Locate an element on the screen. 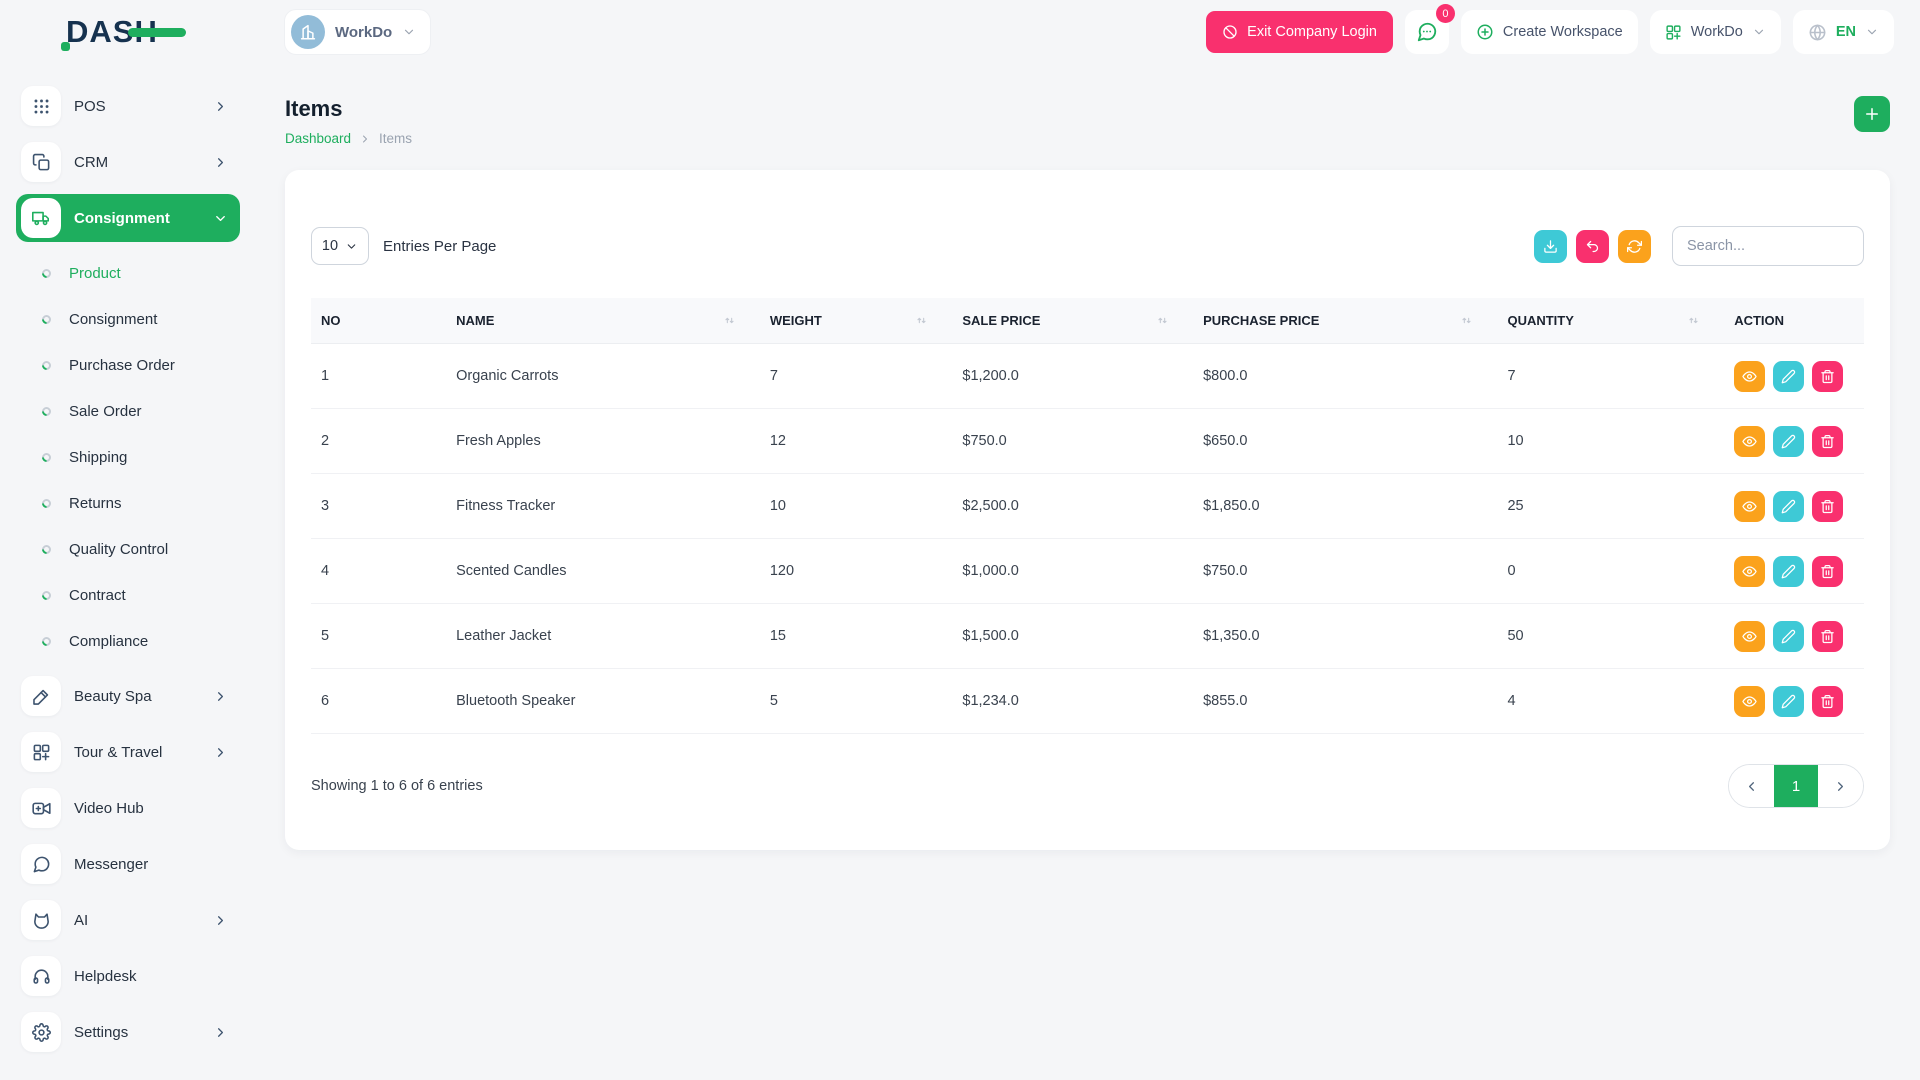 This screenshot has width=1920, height=1080. column-header-name: NAME is located at coordinates (603, 321).